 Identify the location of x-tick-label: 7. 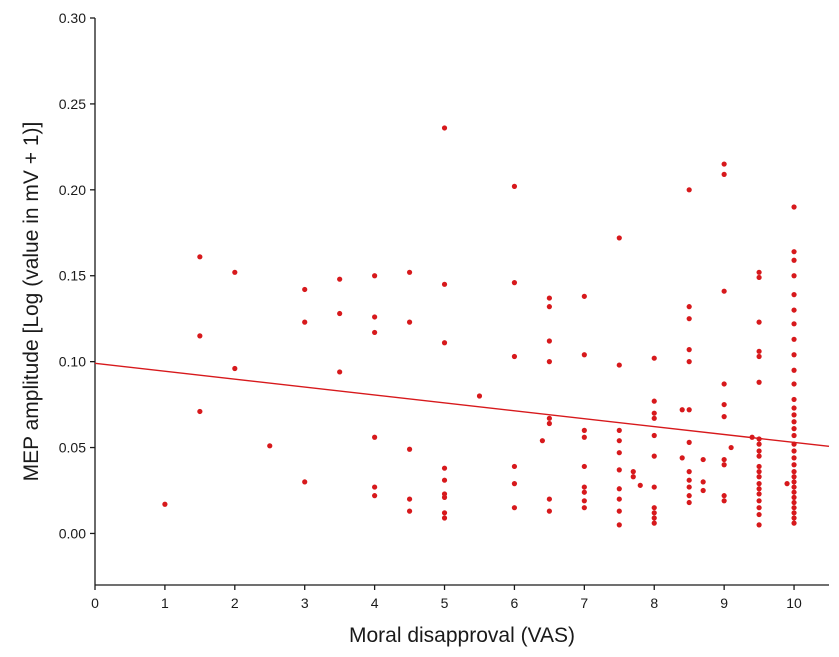
(584, 603).